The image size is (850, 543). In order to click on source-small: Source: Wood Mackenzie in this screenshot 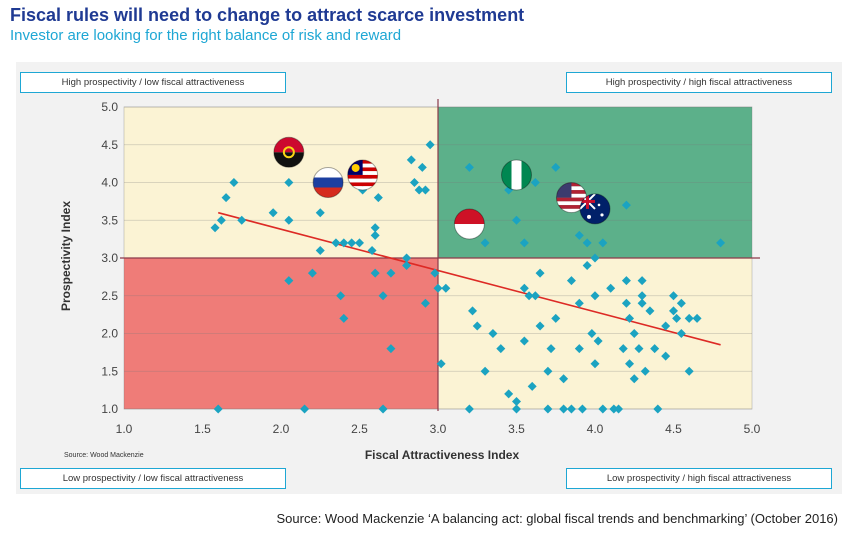, I will do `click(104, 455)`.